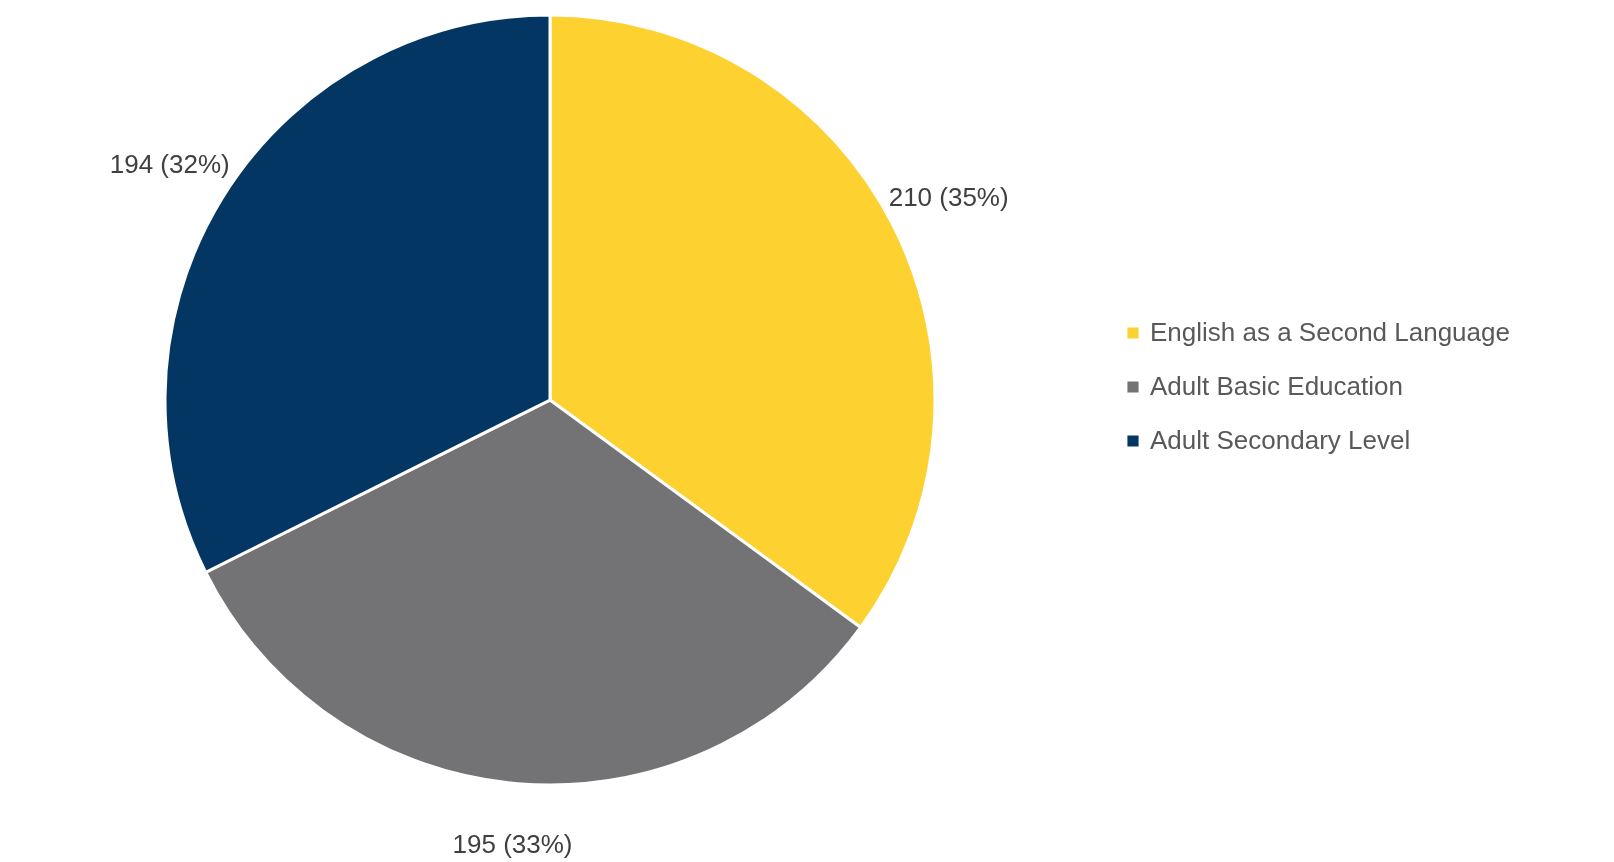 This screenshot has height=862, width=1614. What do you see at coordinates (1330, 332) in the screenshot?
I see `legend-label: English as a Second Language` at bounding box center [1330, 332].